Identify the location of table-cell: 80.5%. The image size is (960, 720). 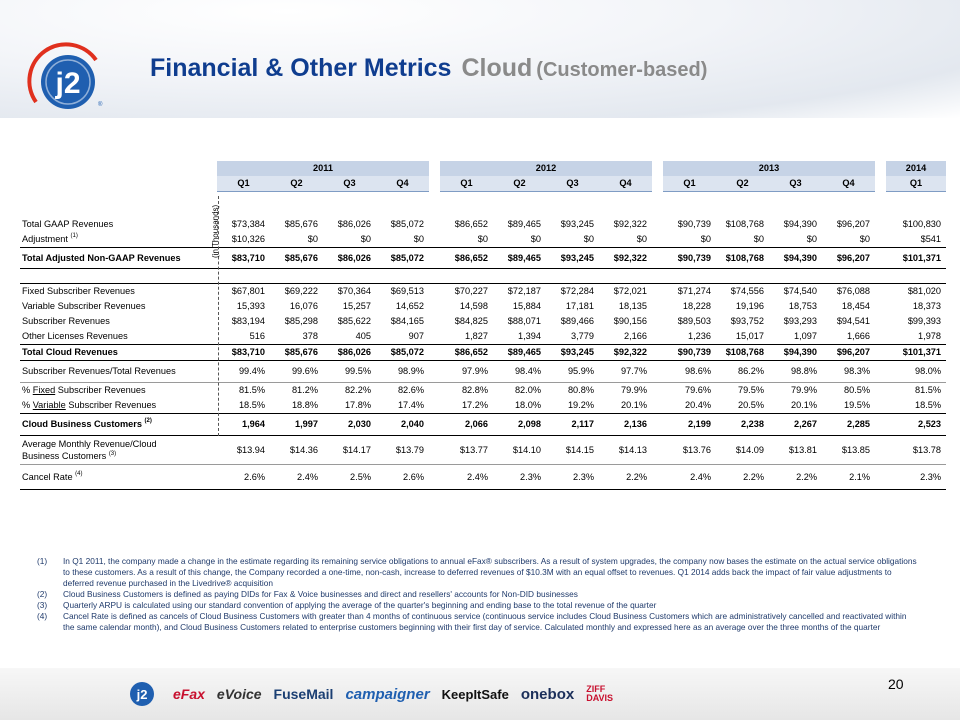
(849, 390).